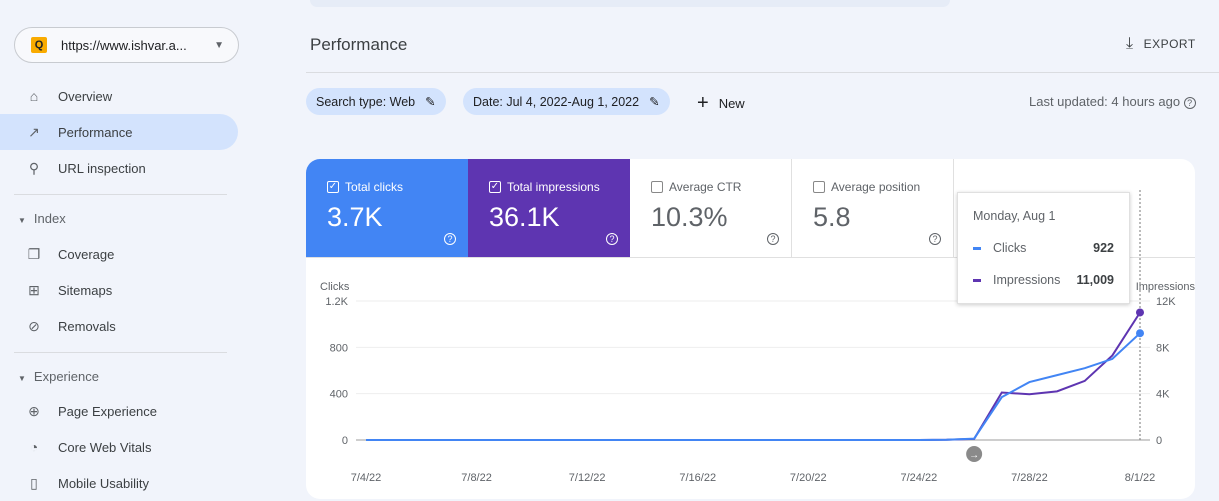 This screenshot has width=1219, height=501. I want to click on home-icon: ⌂, so click(34, 96).